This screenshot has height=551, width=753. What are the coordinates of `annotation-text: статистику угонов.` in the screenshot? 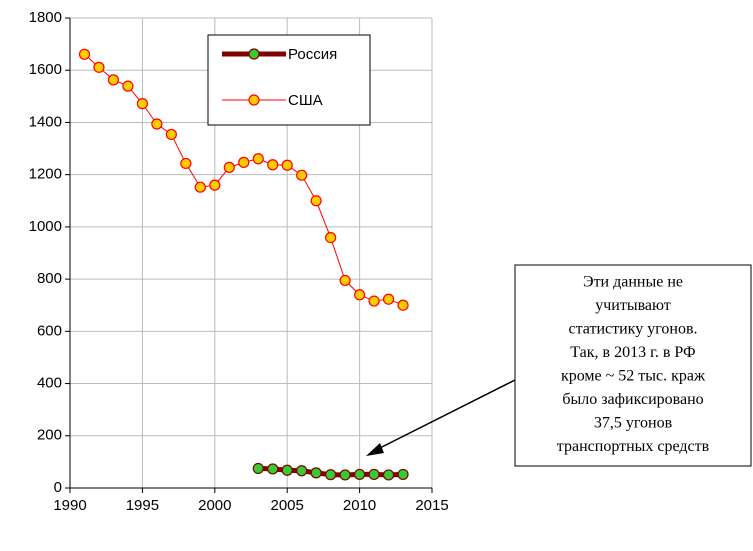 It's located at (632, 329).